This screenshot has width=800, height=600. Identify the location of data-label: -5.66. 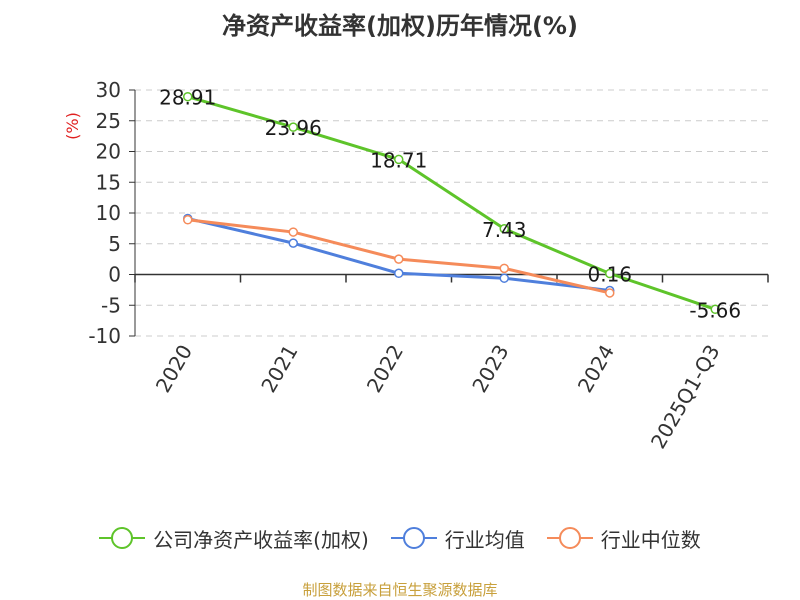
(715, 310).